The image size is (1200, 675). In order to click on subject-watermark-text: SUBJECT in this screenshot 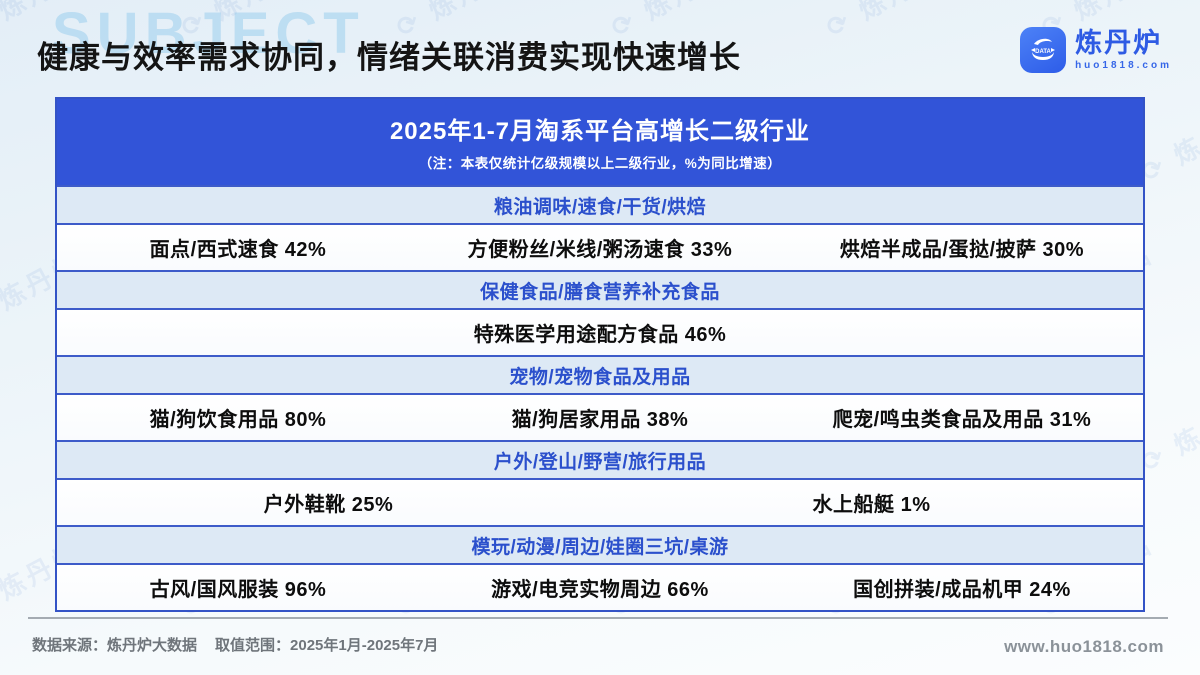, I will do `click(208, 33)`.